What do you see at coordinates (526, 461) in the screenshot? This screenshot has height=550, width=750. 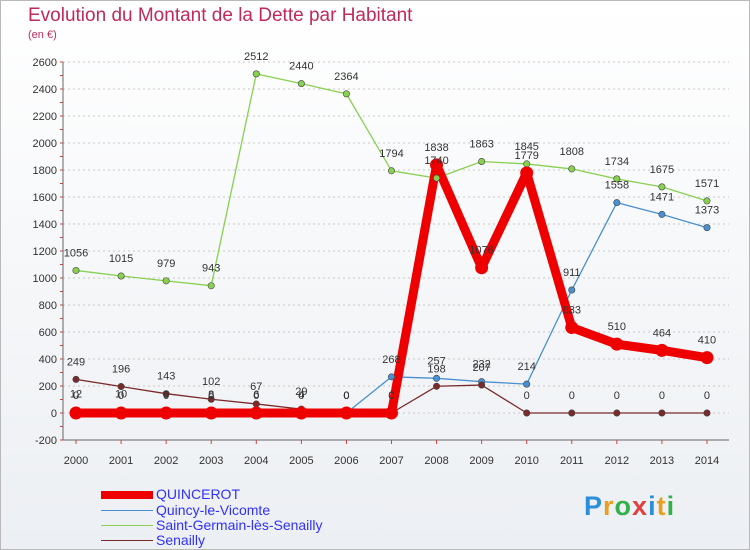 I see `x-tick-label: 2010` at bounding box center [526, 461].